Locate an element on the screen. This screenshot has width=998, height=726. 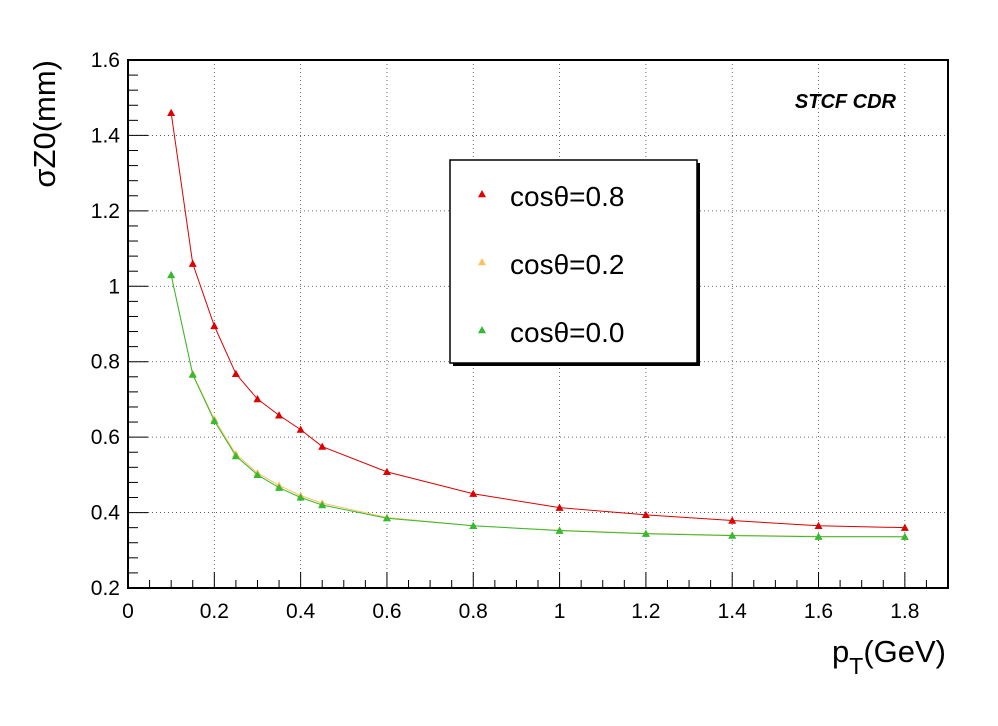
annotation-label: STCF CDR is located at coordinates (846, 102).